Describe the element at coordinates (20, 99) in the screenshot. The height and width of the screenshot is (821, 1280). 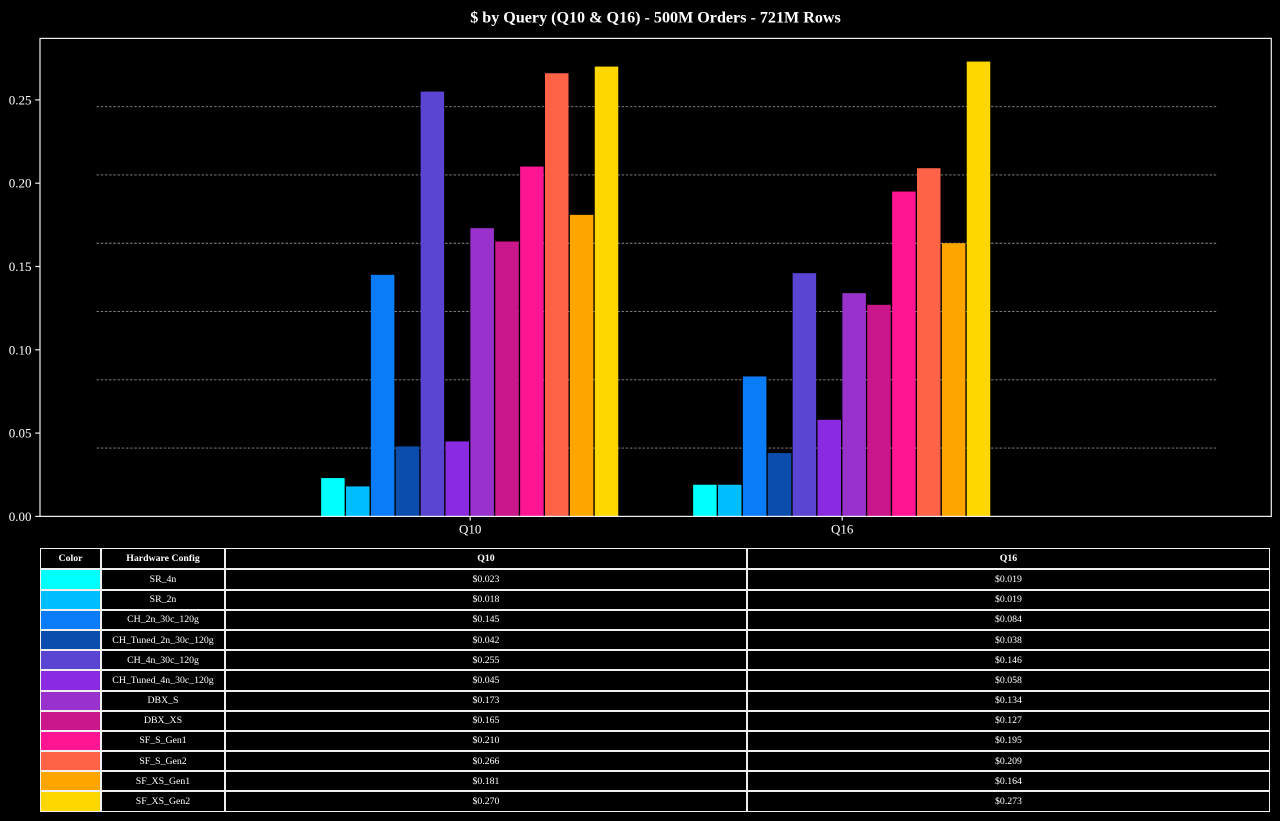
I see `svg-text: 0.25` at that location.